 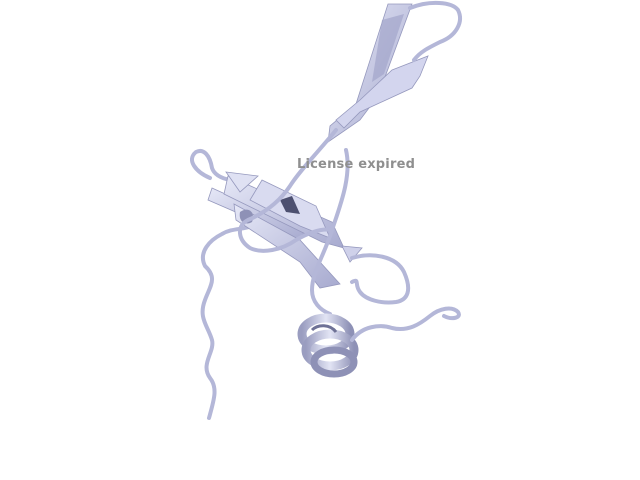 What do you see at coordinates (242, 182) in the screenshot?
I see `beta-strand-arrow` at bounding box center [242, 182].